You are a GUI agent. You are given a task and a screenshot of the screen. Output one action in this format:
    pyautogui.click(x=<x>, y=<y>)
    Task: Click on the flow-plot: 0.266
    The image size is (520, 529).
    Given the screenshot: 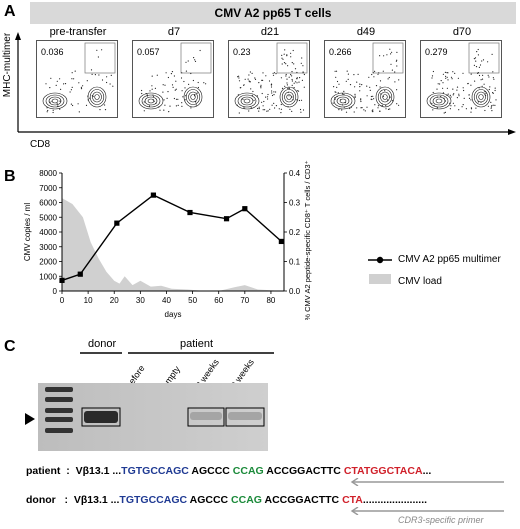 What is the action you would take?
    pyautogui.click(x=365, y=79)
    